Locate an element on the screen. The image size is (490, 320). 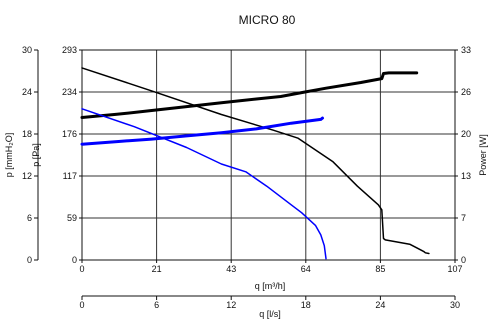
y-tick-label-mmh2o: 18 is located at coordinates (27, 134).